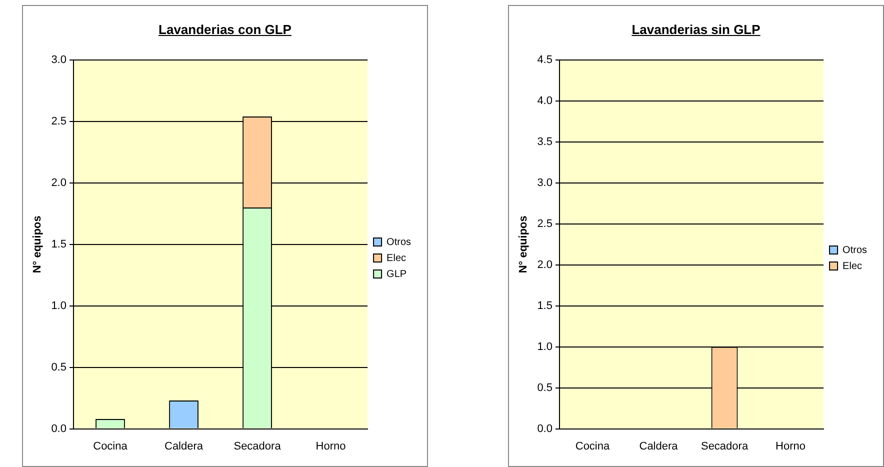 The height and width of the screenshot is (467, 884). Describe the element at coordinates (544, 142) in the screenshot. I see `y-tick-label: 3.5` at that location.